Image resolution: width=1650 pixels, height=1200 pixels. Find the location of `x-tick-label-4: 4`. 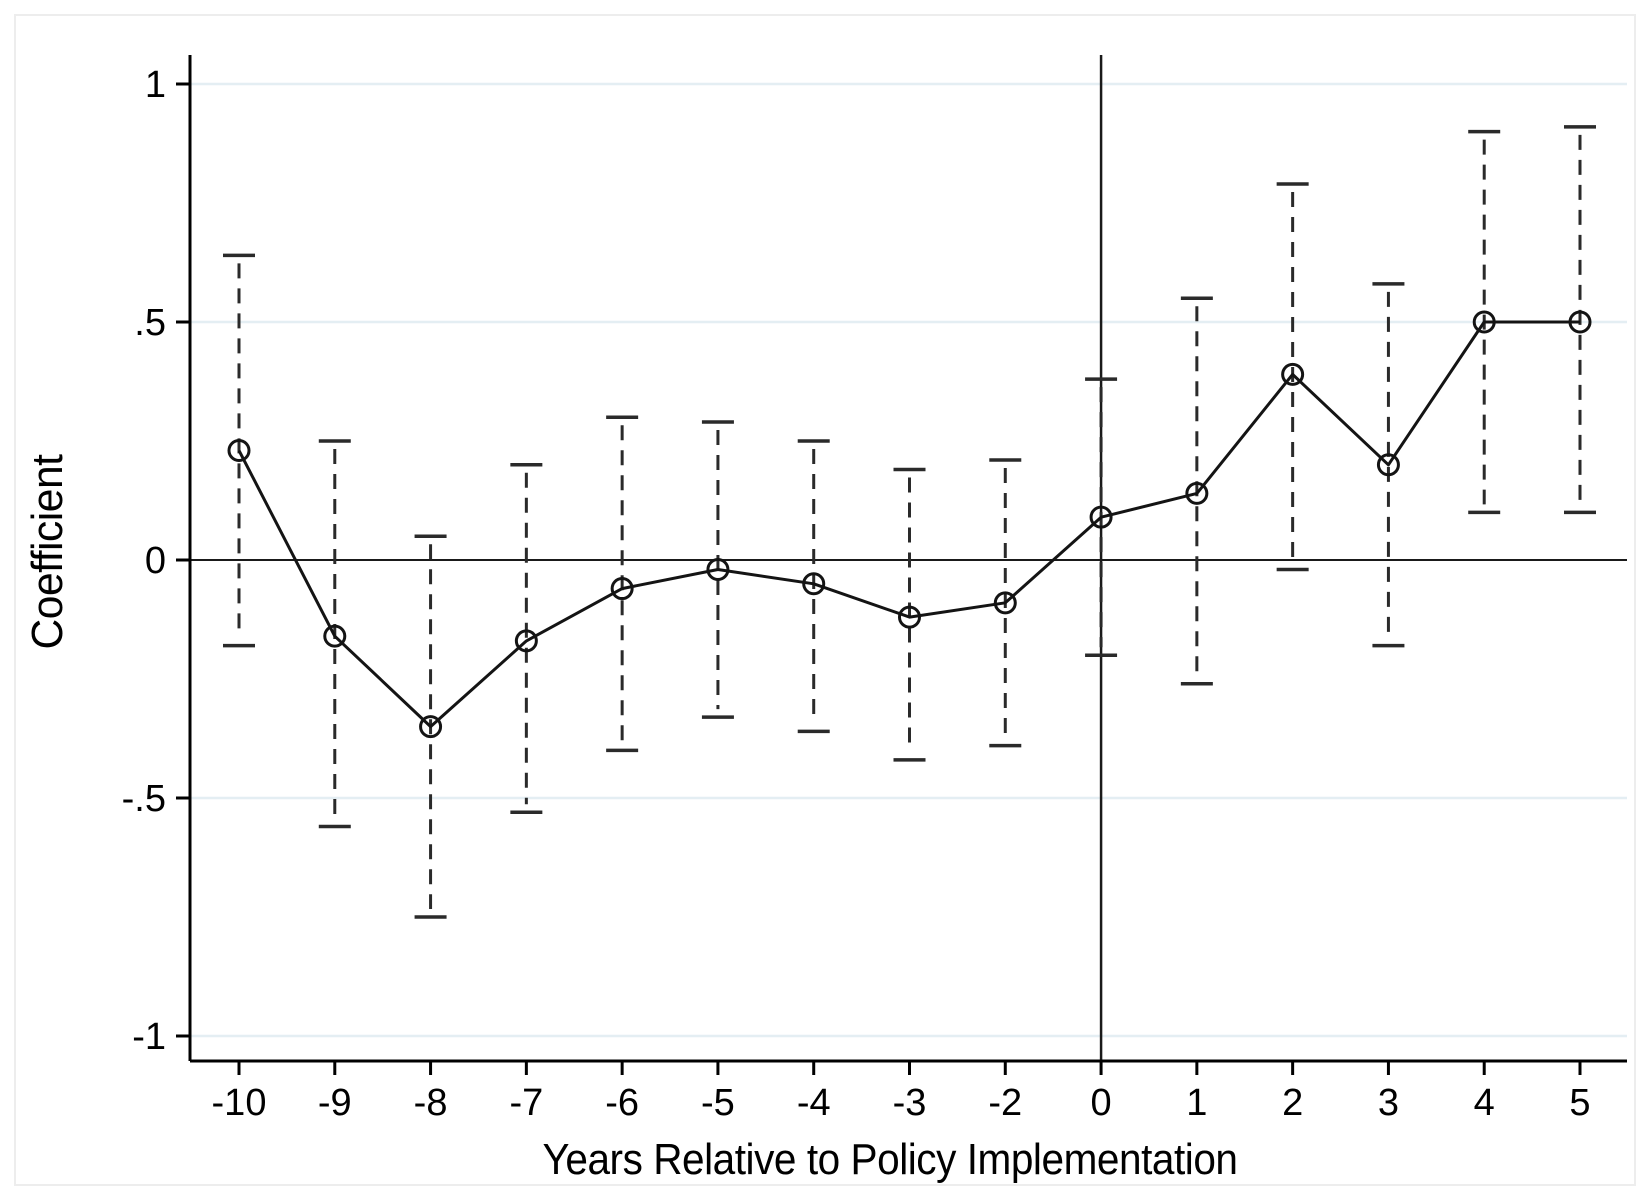

x-tick-label-4: 4 is located at coordinates (1484, 1103).